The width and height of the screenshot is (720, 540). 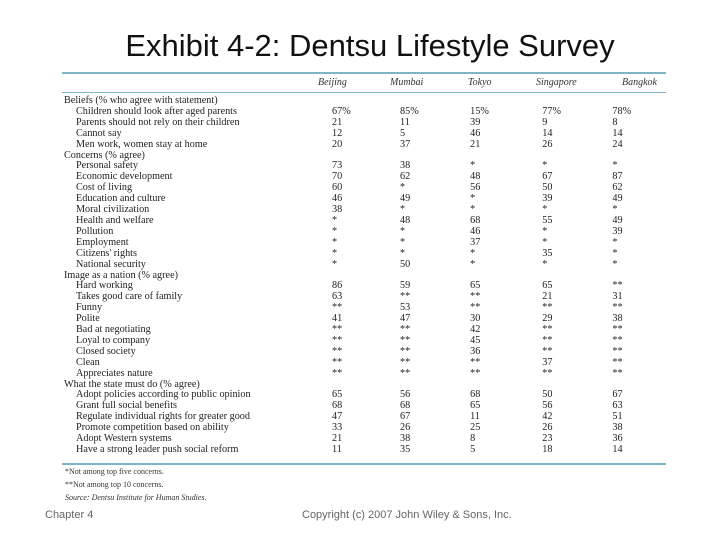 What do you see at coordinates (365, 362) in the screenshot?
I see `table-row: Clean ** ** ** 37 **` at bounding box center [365, 362].